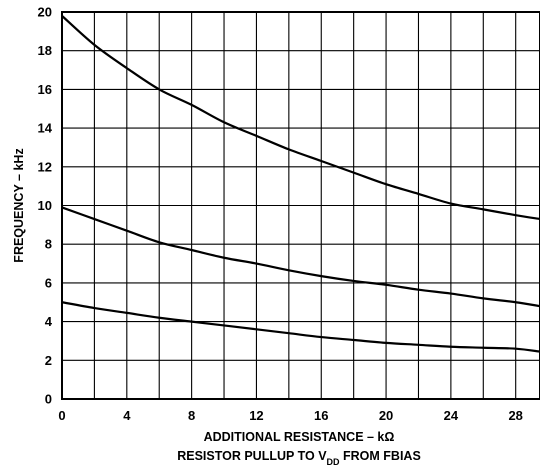  Describe the element at coordinates (515, 415) in the screenshot. I see `x-tick-label: 28` at that location.